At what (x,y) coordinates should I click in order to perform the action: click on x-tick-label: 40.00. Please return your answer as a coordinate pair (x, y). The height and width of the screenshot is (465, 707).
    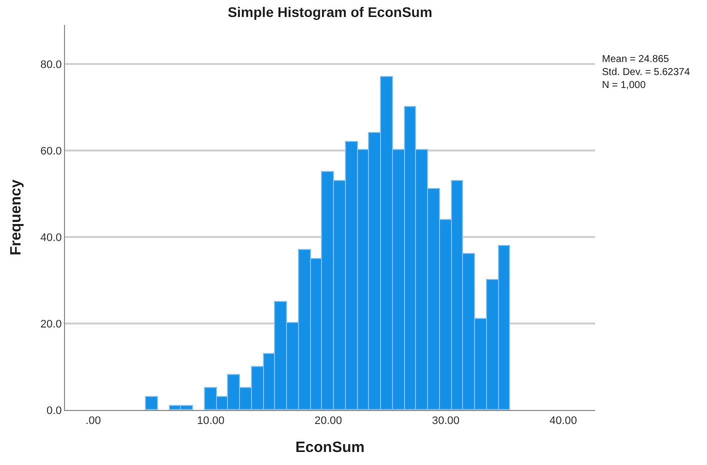
    Looking at the image, I should click on (564, 421).